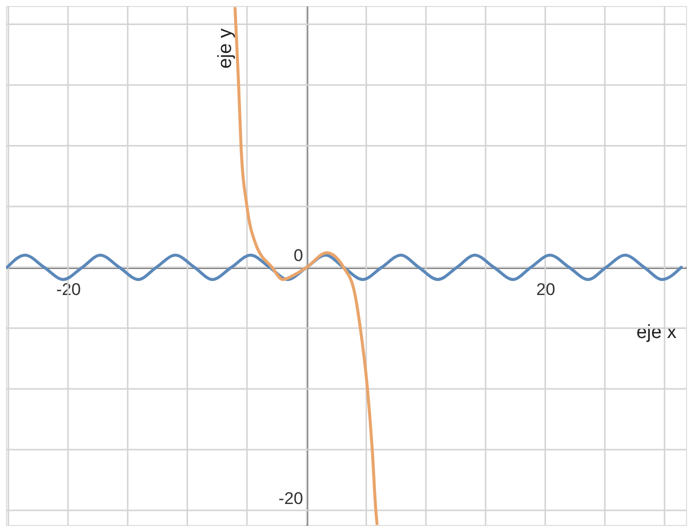 The height and width of the screenshot is (529, 690). What do you see at coordinates (225, 48) in the screenshot?
I see `y-axis-title: eje y` at bounding box center [225, 48].